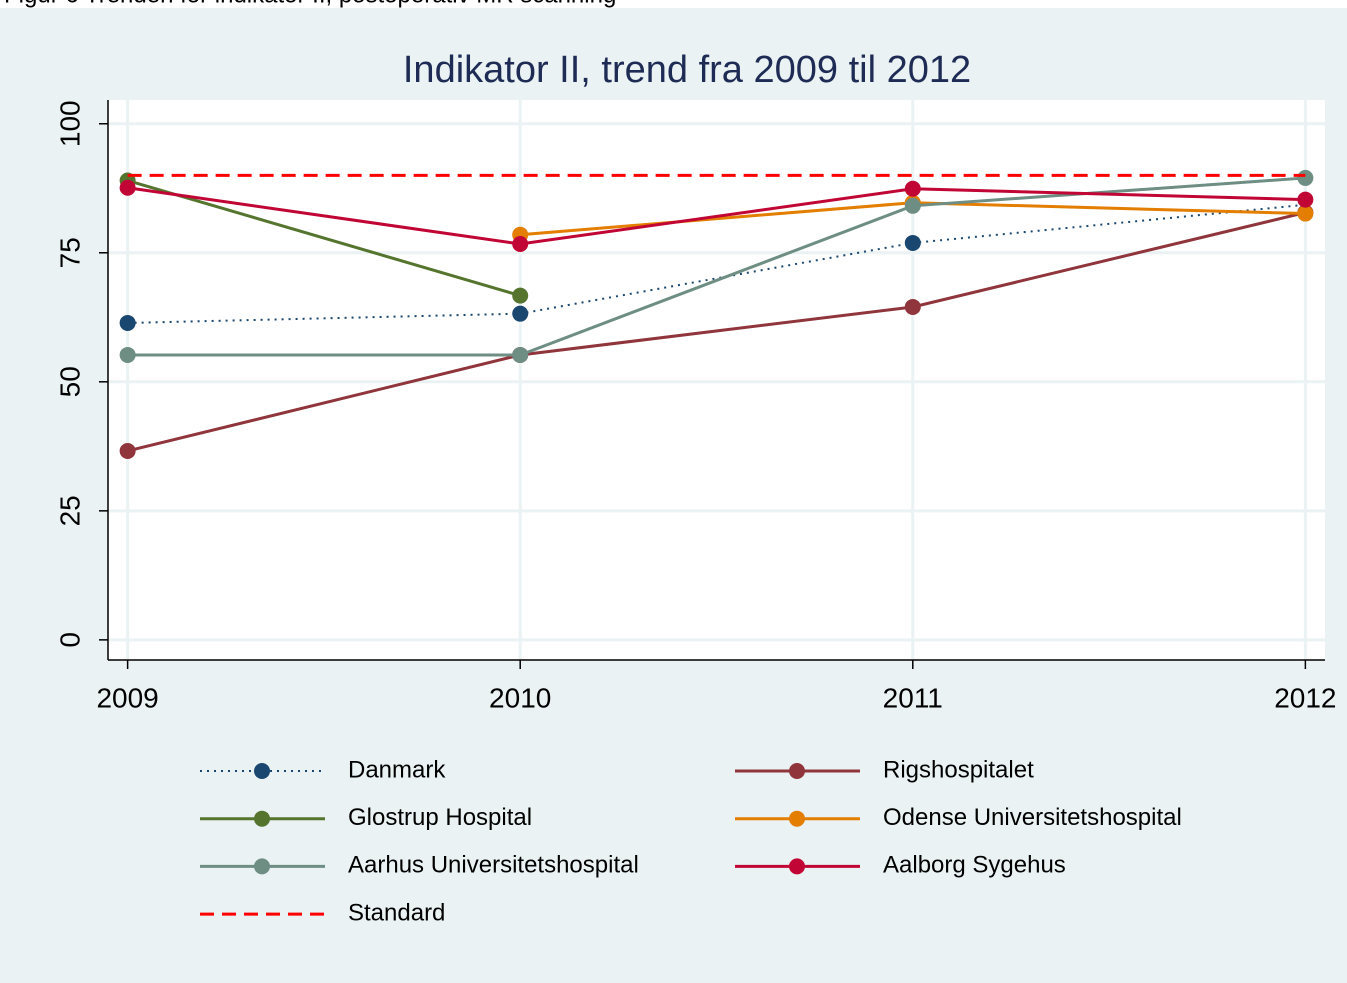  Describe the element at coordinates (958, 769) in the screenshot. I see `legend-label: Rigshospitalet` at that location.